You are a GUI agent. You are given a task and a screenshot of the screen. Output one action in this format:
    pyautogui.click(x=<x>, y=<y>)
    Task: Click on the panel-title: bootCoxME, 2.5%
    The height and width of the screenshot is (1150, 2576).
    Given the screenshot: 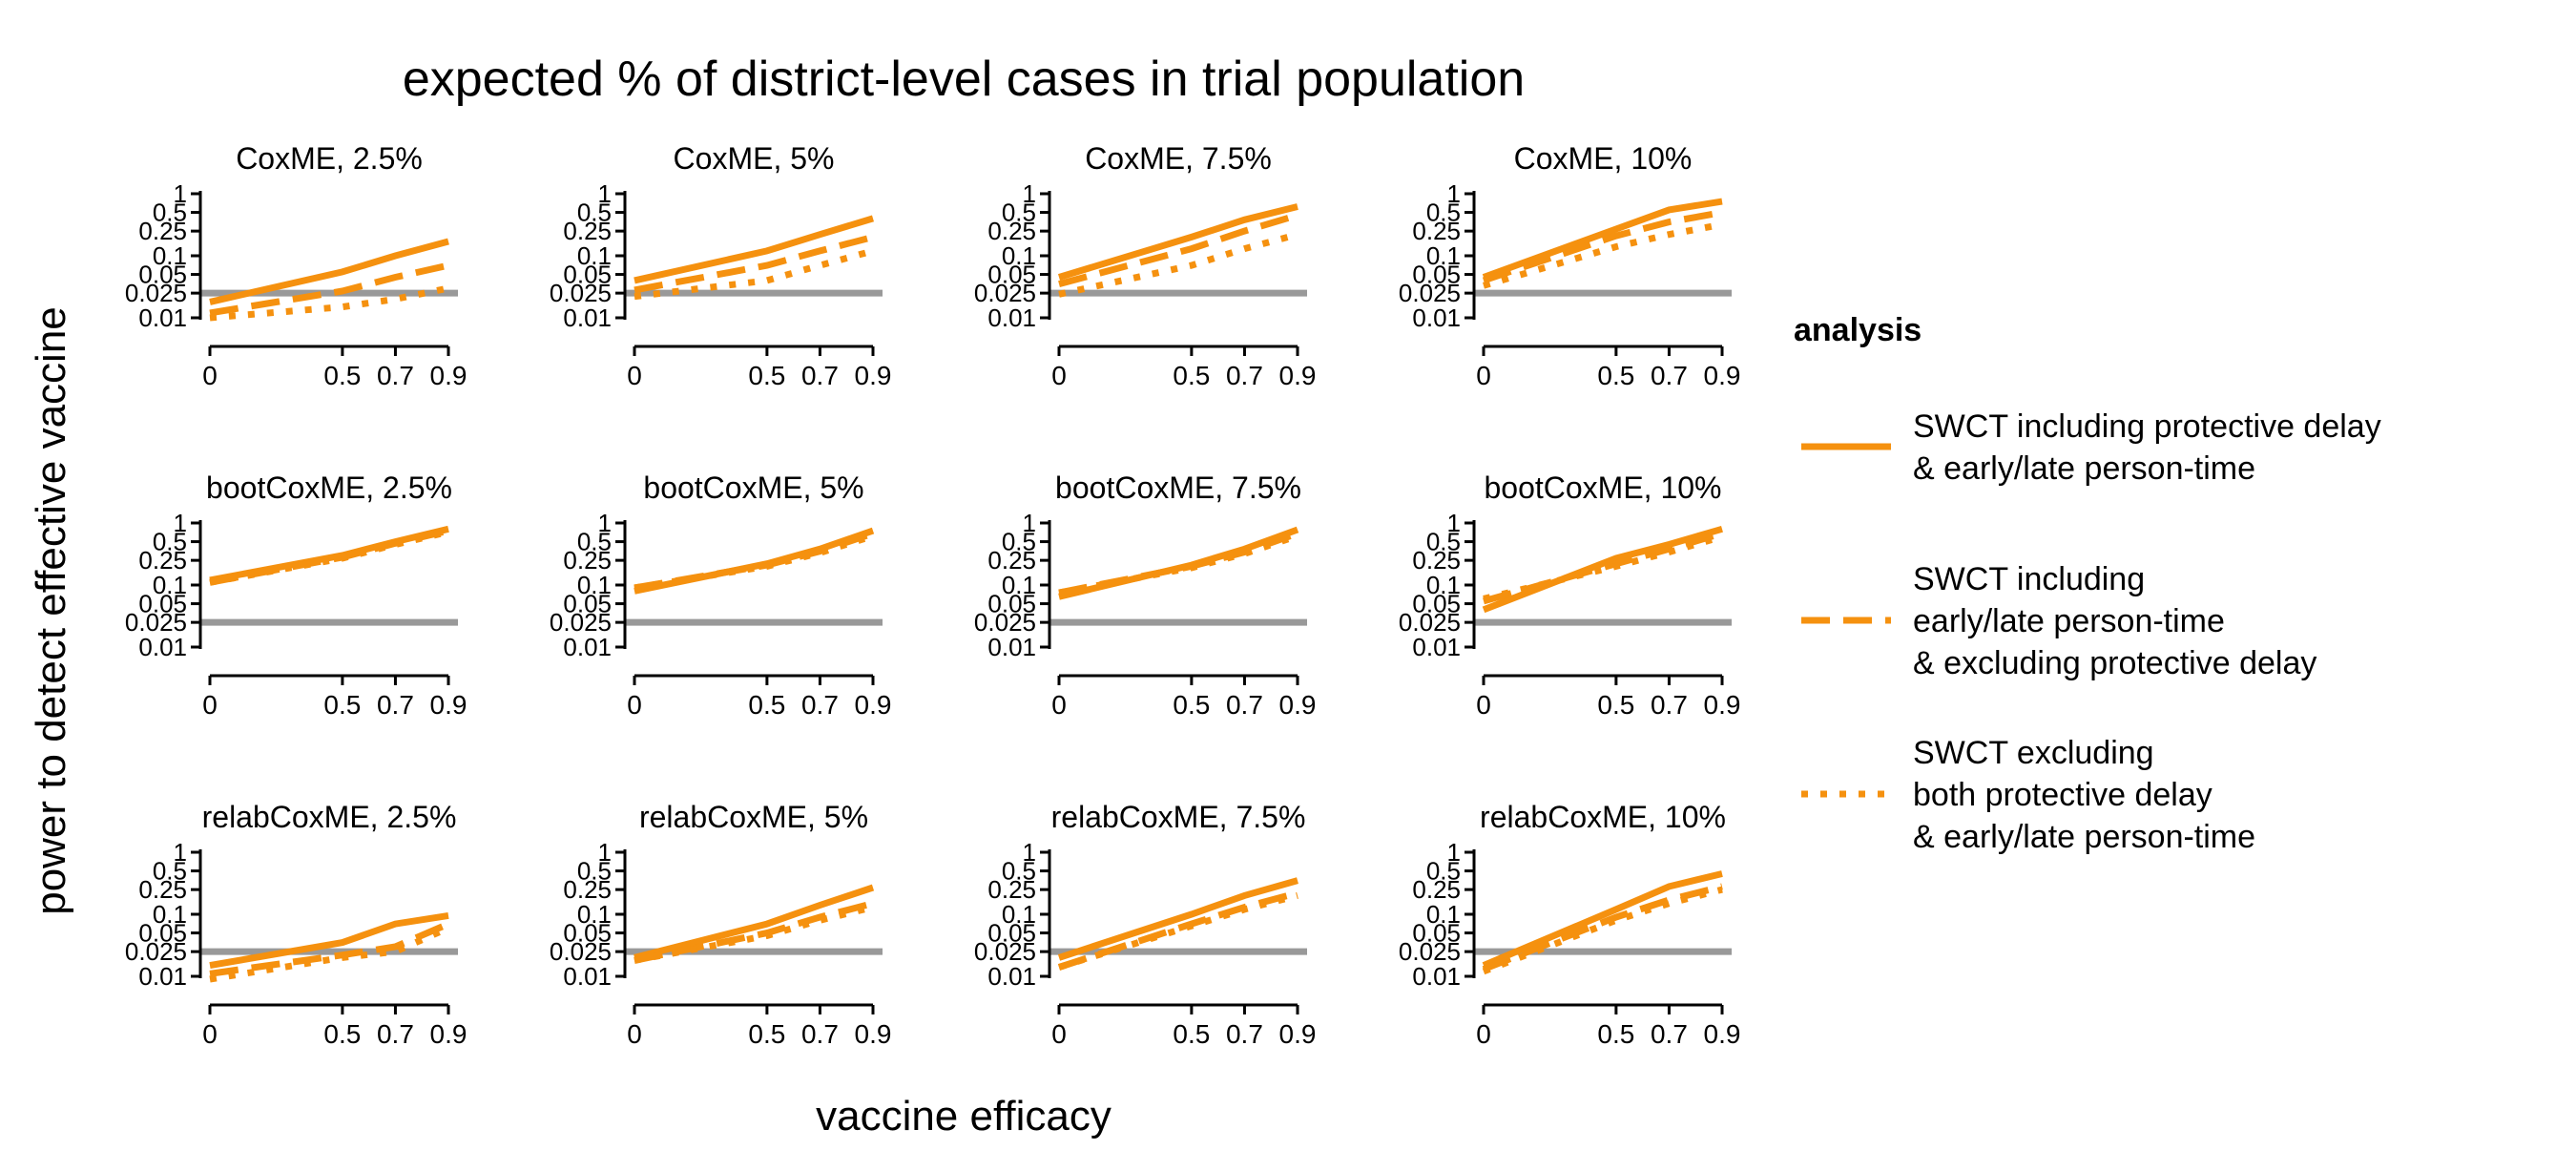 What is the action you would take?
    pyautogui.click(x=329, y=487)
    